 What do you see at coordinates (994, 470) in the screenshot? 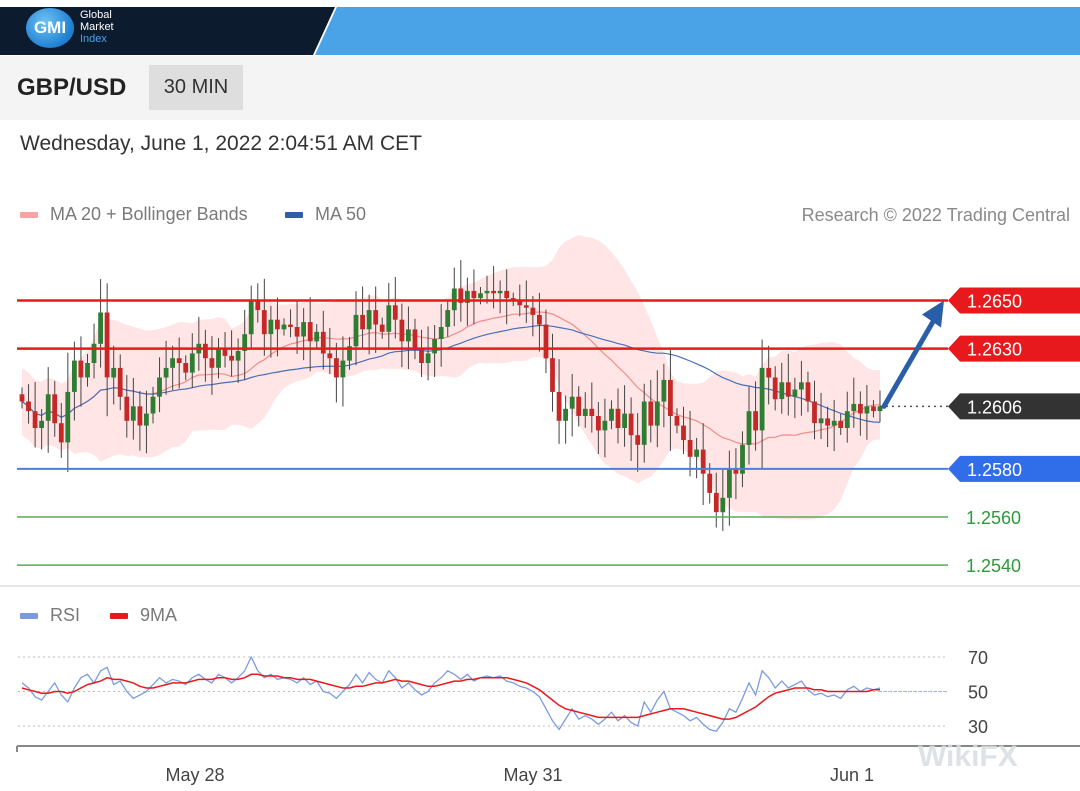
I see `level-label-support: 1.2580` at bounding box center [994, 470].